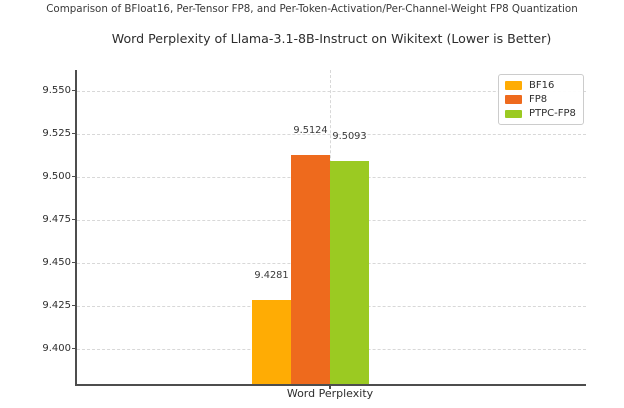 This screenshot has width=624, height=408. I want to click on legend-label: PTPC-FP8, so click(552, 114).